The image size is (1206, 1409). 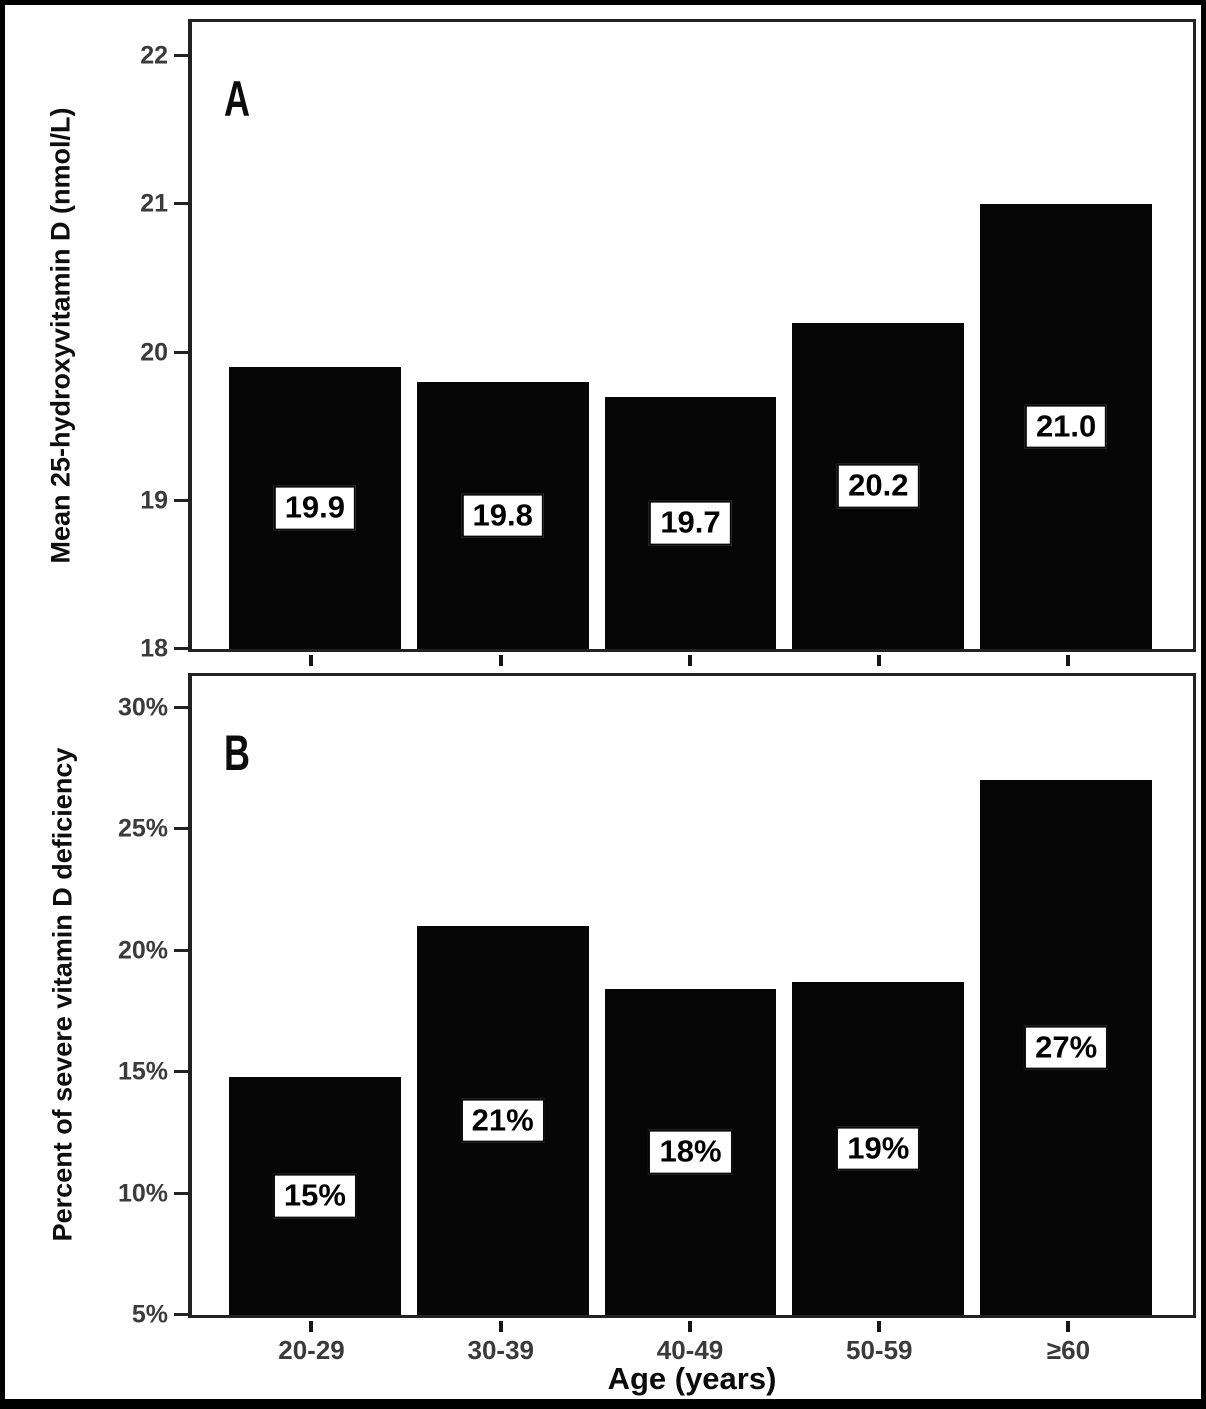 I want to click on x-tick-label: 30-39, so click(x=500, y=1350).